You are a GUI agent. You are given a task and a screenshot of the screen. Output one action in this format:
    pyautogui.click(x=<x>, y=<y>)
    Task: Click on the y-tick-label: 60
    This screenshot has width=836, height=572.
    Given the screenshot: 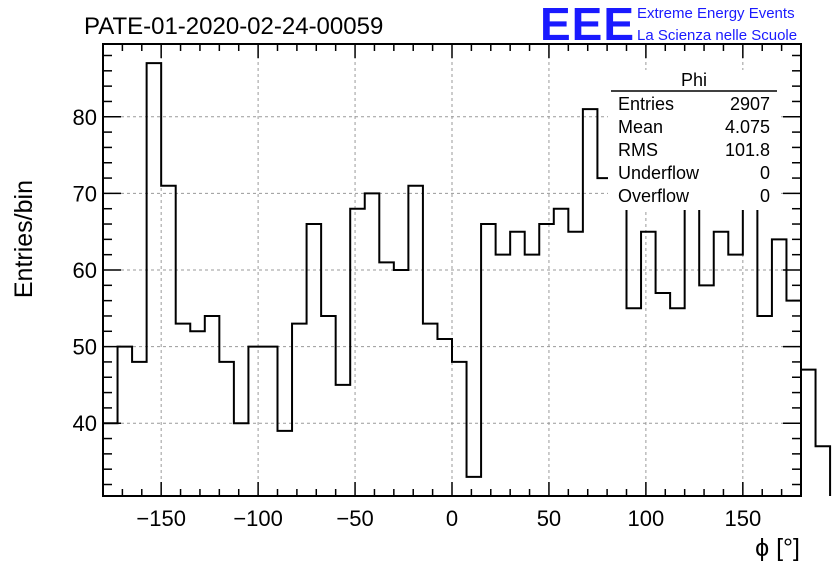 What is the action you would take?
    pyautogui.click(x=85, y=270)
    